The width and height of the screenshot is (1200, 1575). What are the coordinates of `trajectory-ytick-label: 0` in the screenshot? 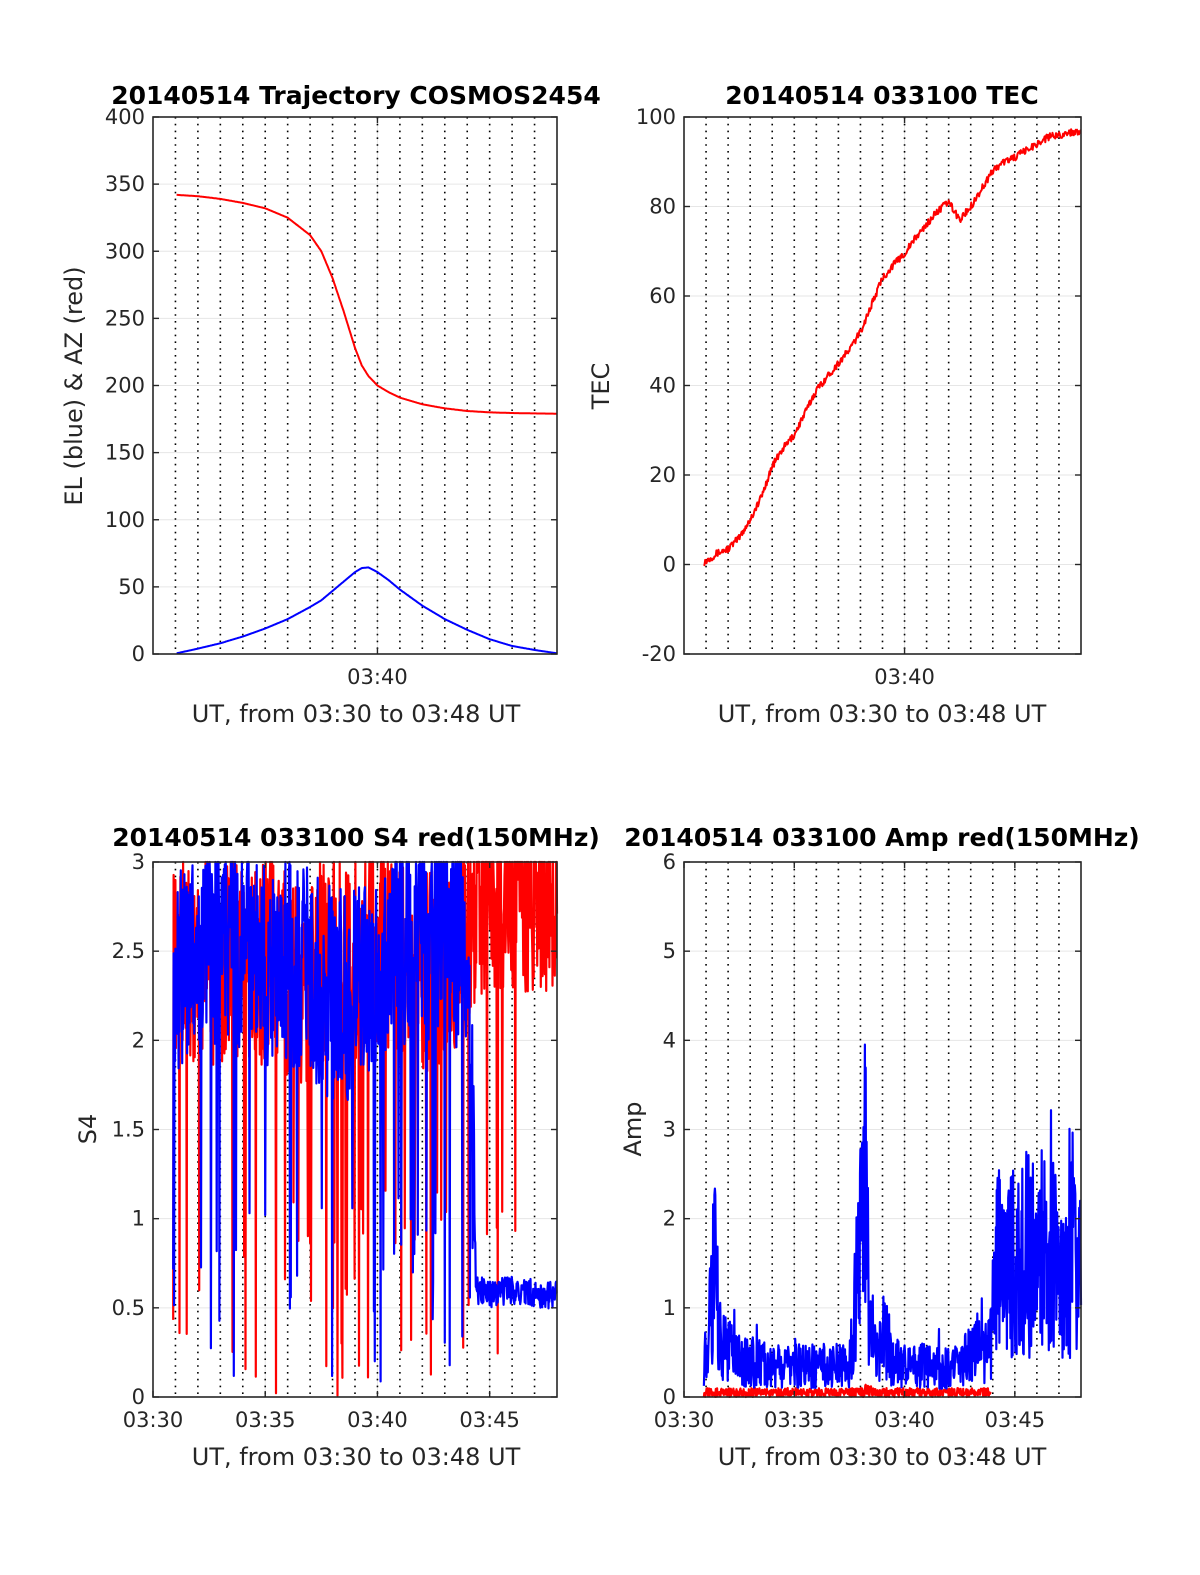 It's located at (138, 654).